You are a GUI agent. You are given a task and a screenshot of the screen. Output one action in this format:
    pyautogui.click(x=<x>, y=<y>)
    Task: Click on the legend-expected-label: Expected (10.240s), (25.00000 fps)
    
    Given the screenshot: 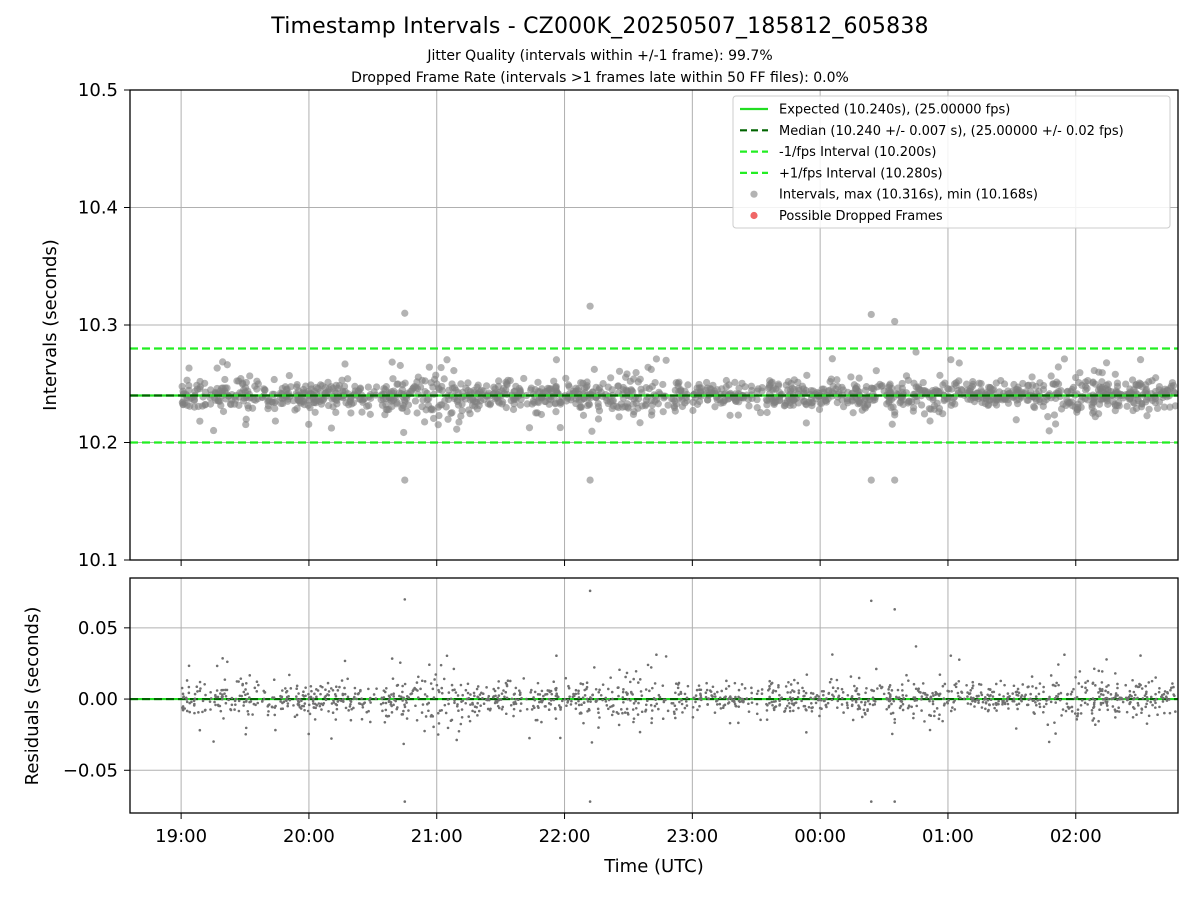 What is the action you would take?
    pyautogui.click(x=894, y=110)
    